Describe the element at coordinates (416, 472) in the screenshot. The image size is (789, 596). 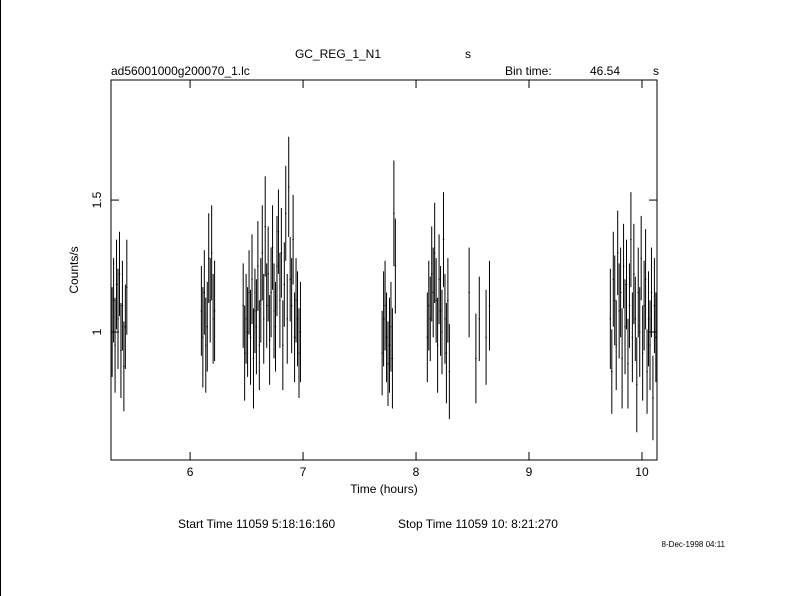
I see `x-tick-label: 8` at that location.